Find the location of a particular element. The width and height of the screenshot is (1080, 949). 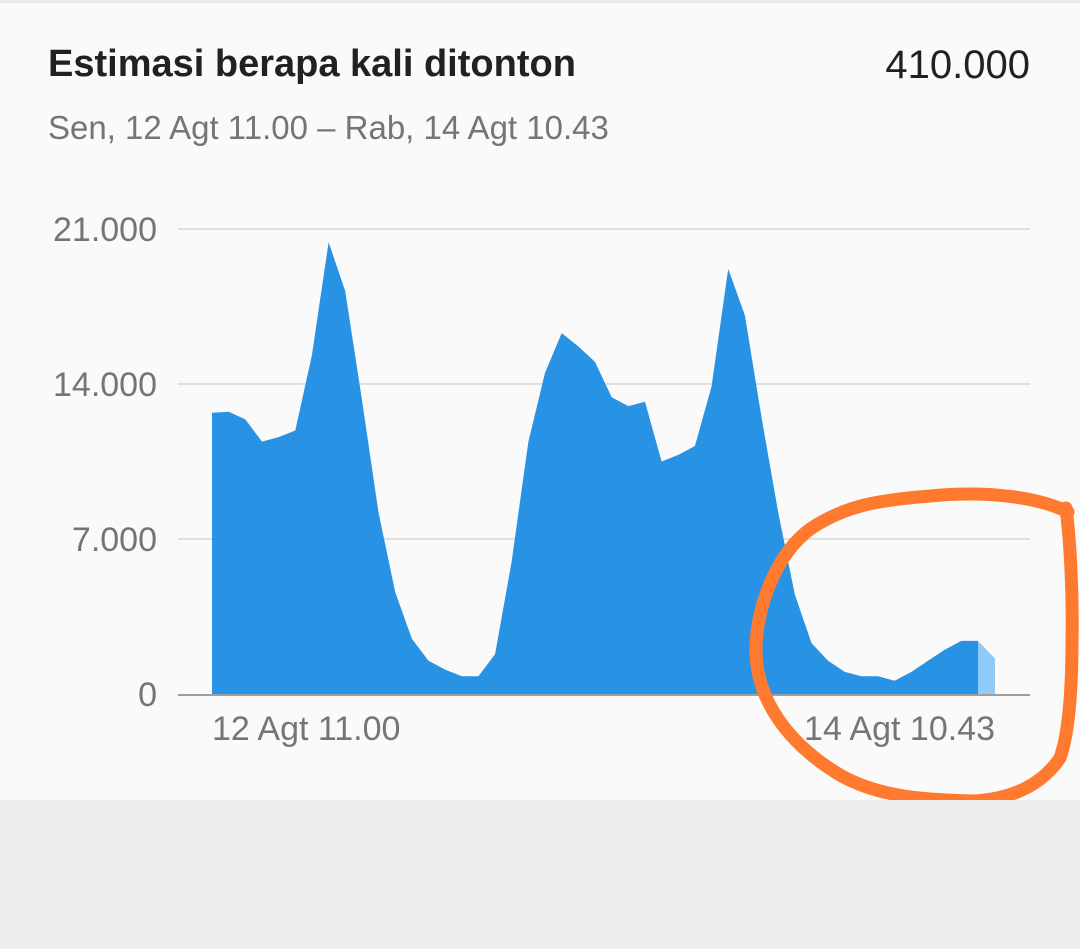

chart-title: Estimasi berapa kali ditonton is located at coordinates (312, 64).